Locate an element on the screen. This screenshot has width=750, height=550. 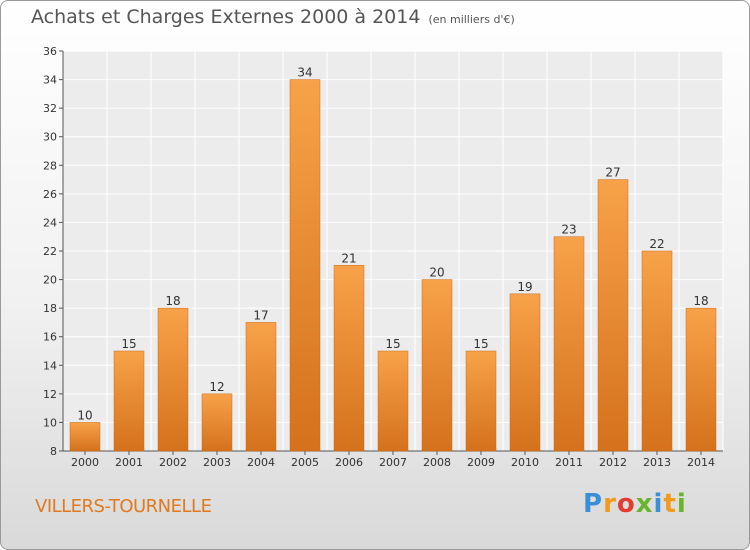
x-tick-label-2007: 2007 is located at coordinates (393, 462).